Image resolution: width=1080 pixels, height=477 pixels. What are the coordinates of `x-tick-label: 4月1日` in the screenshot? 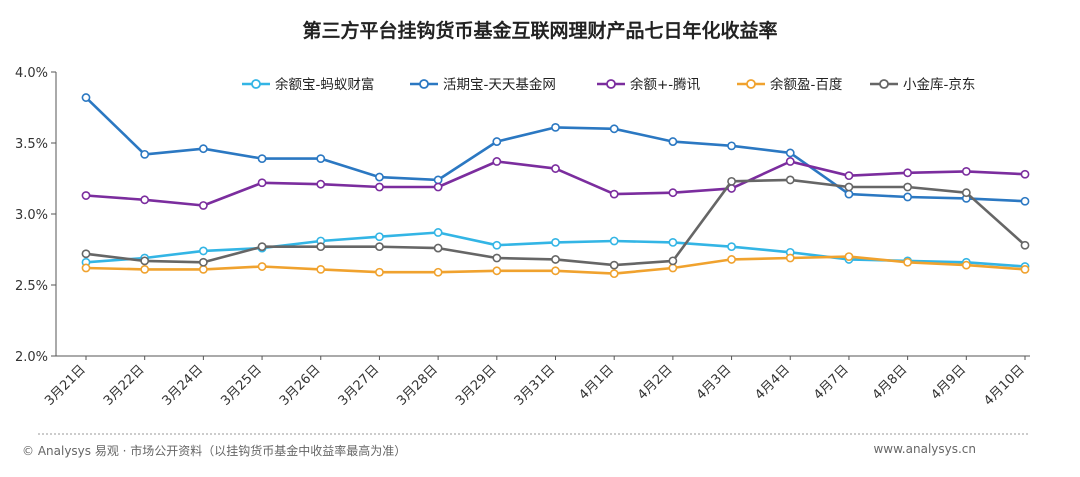 It's located at (596, 382).